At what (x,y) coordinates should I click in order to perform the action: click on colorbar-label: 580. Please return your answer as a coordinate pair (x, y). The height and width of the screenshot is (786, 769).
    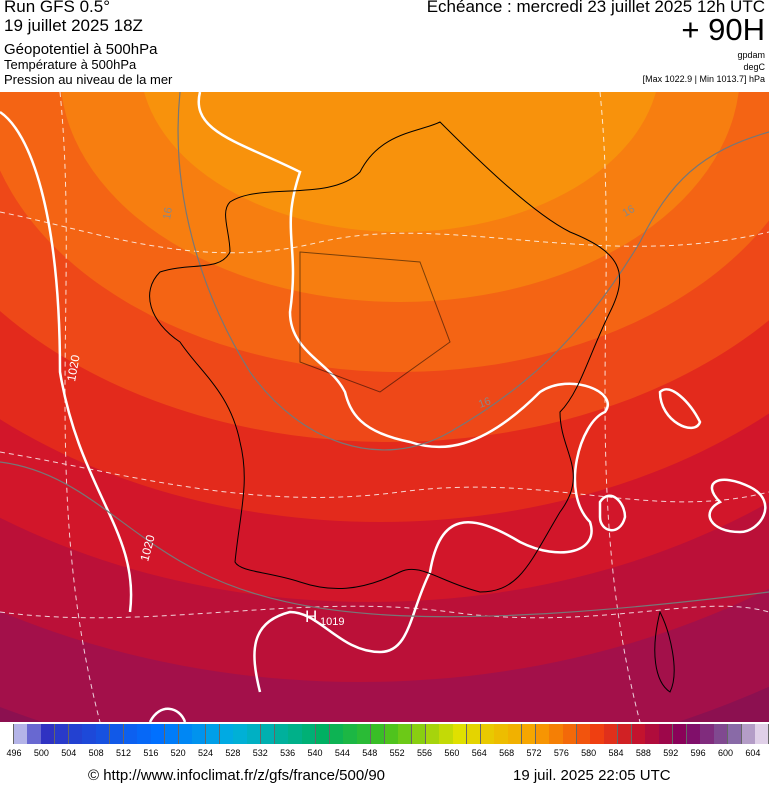
    Looking at the image, I should click on (589, 753).